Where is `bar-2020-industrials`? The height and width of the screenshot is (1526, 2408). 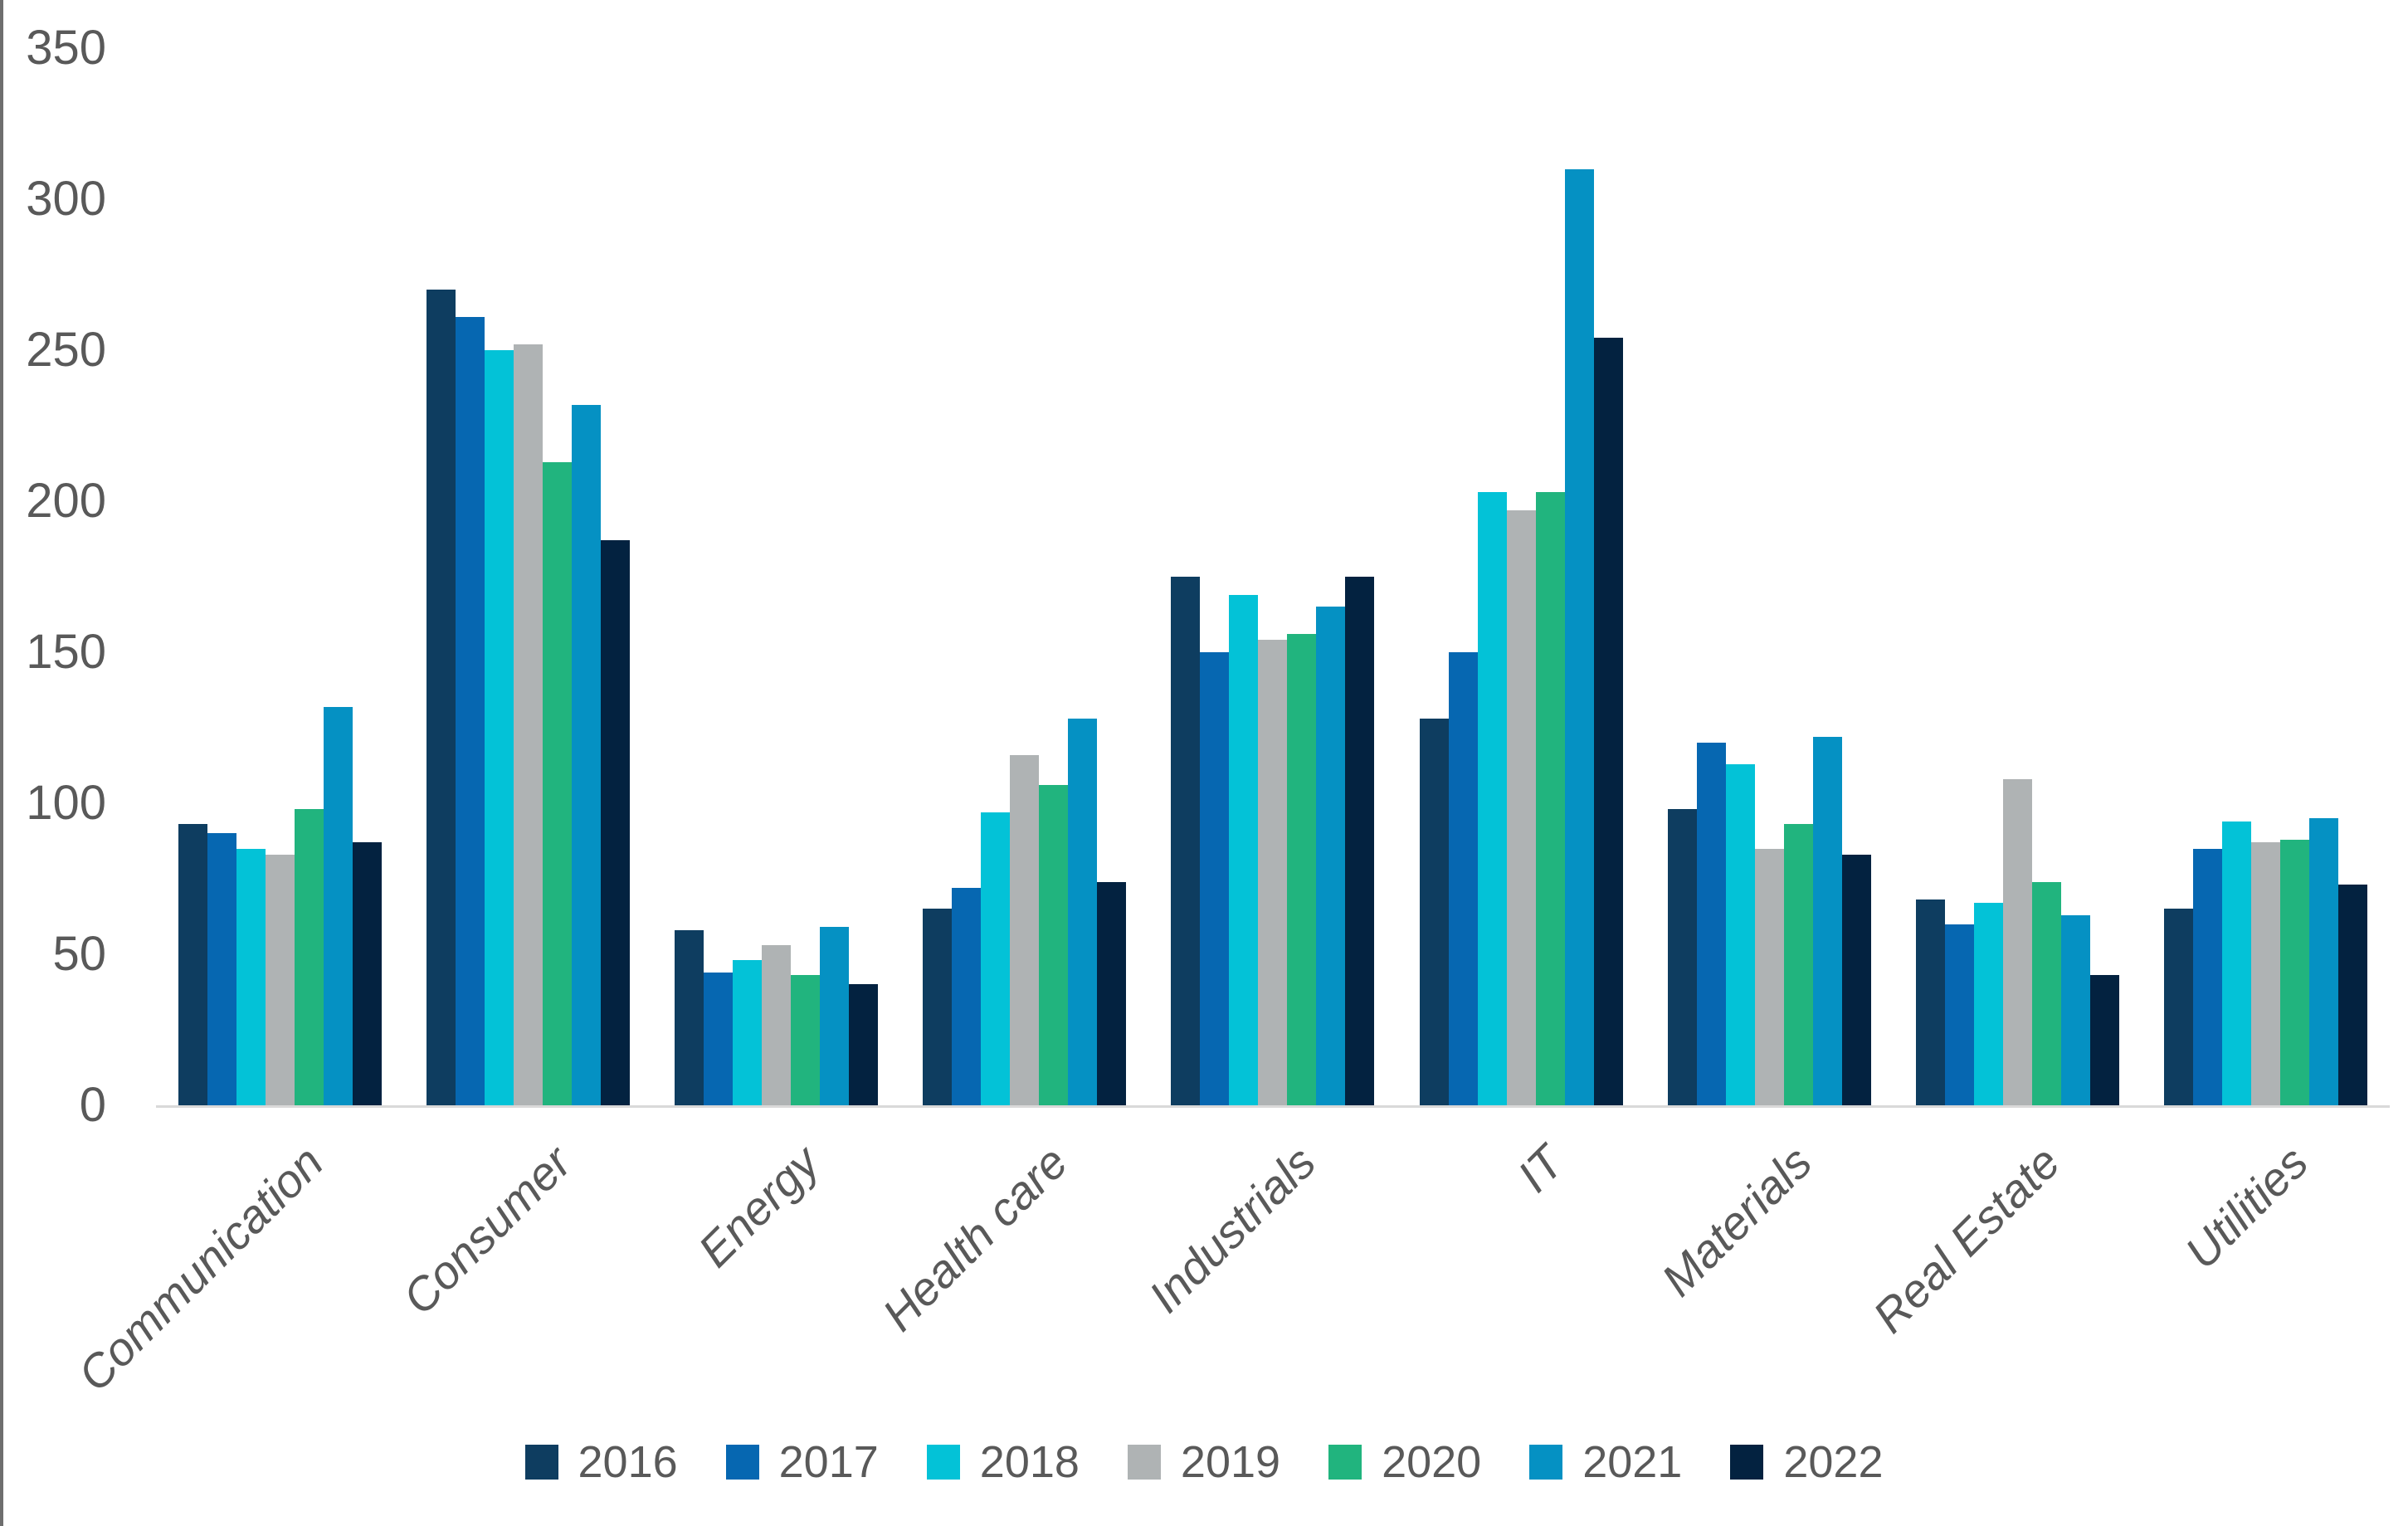
bar-2020-industrials is located at coordinates (1302, 869).